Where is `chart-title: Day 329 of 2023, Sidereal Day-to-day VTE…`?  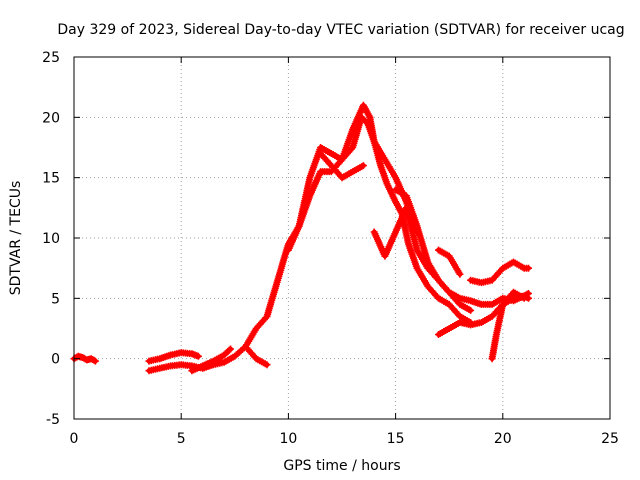
chart-title: Day 329 of 2023, Sidereal Day-to-day VTE… is located at coordinates (340, 30).